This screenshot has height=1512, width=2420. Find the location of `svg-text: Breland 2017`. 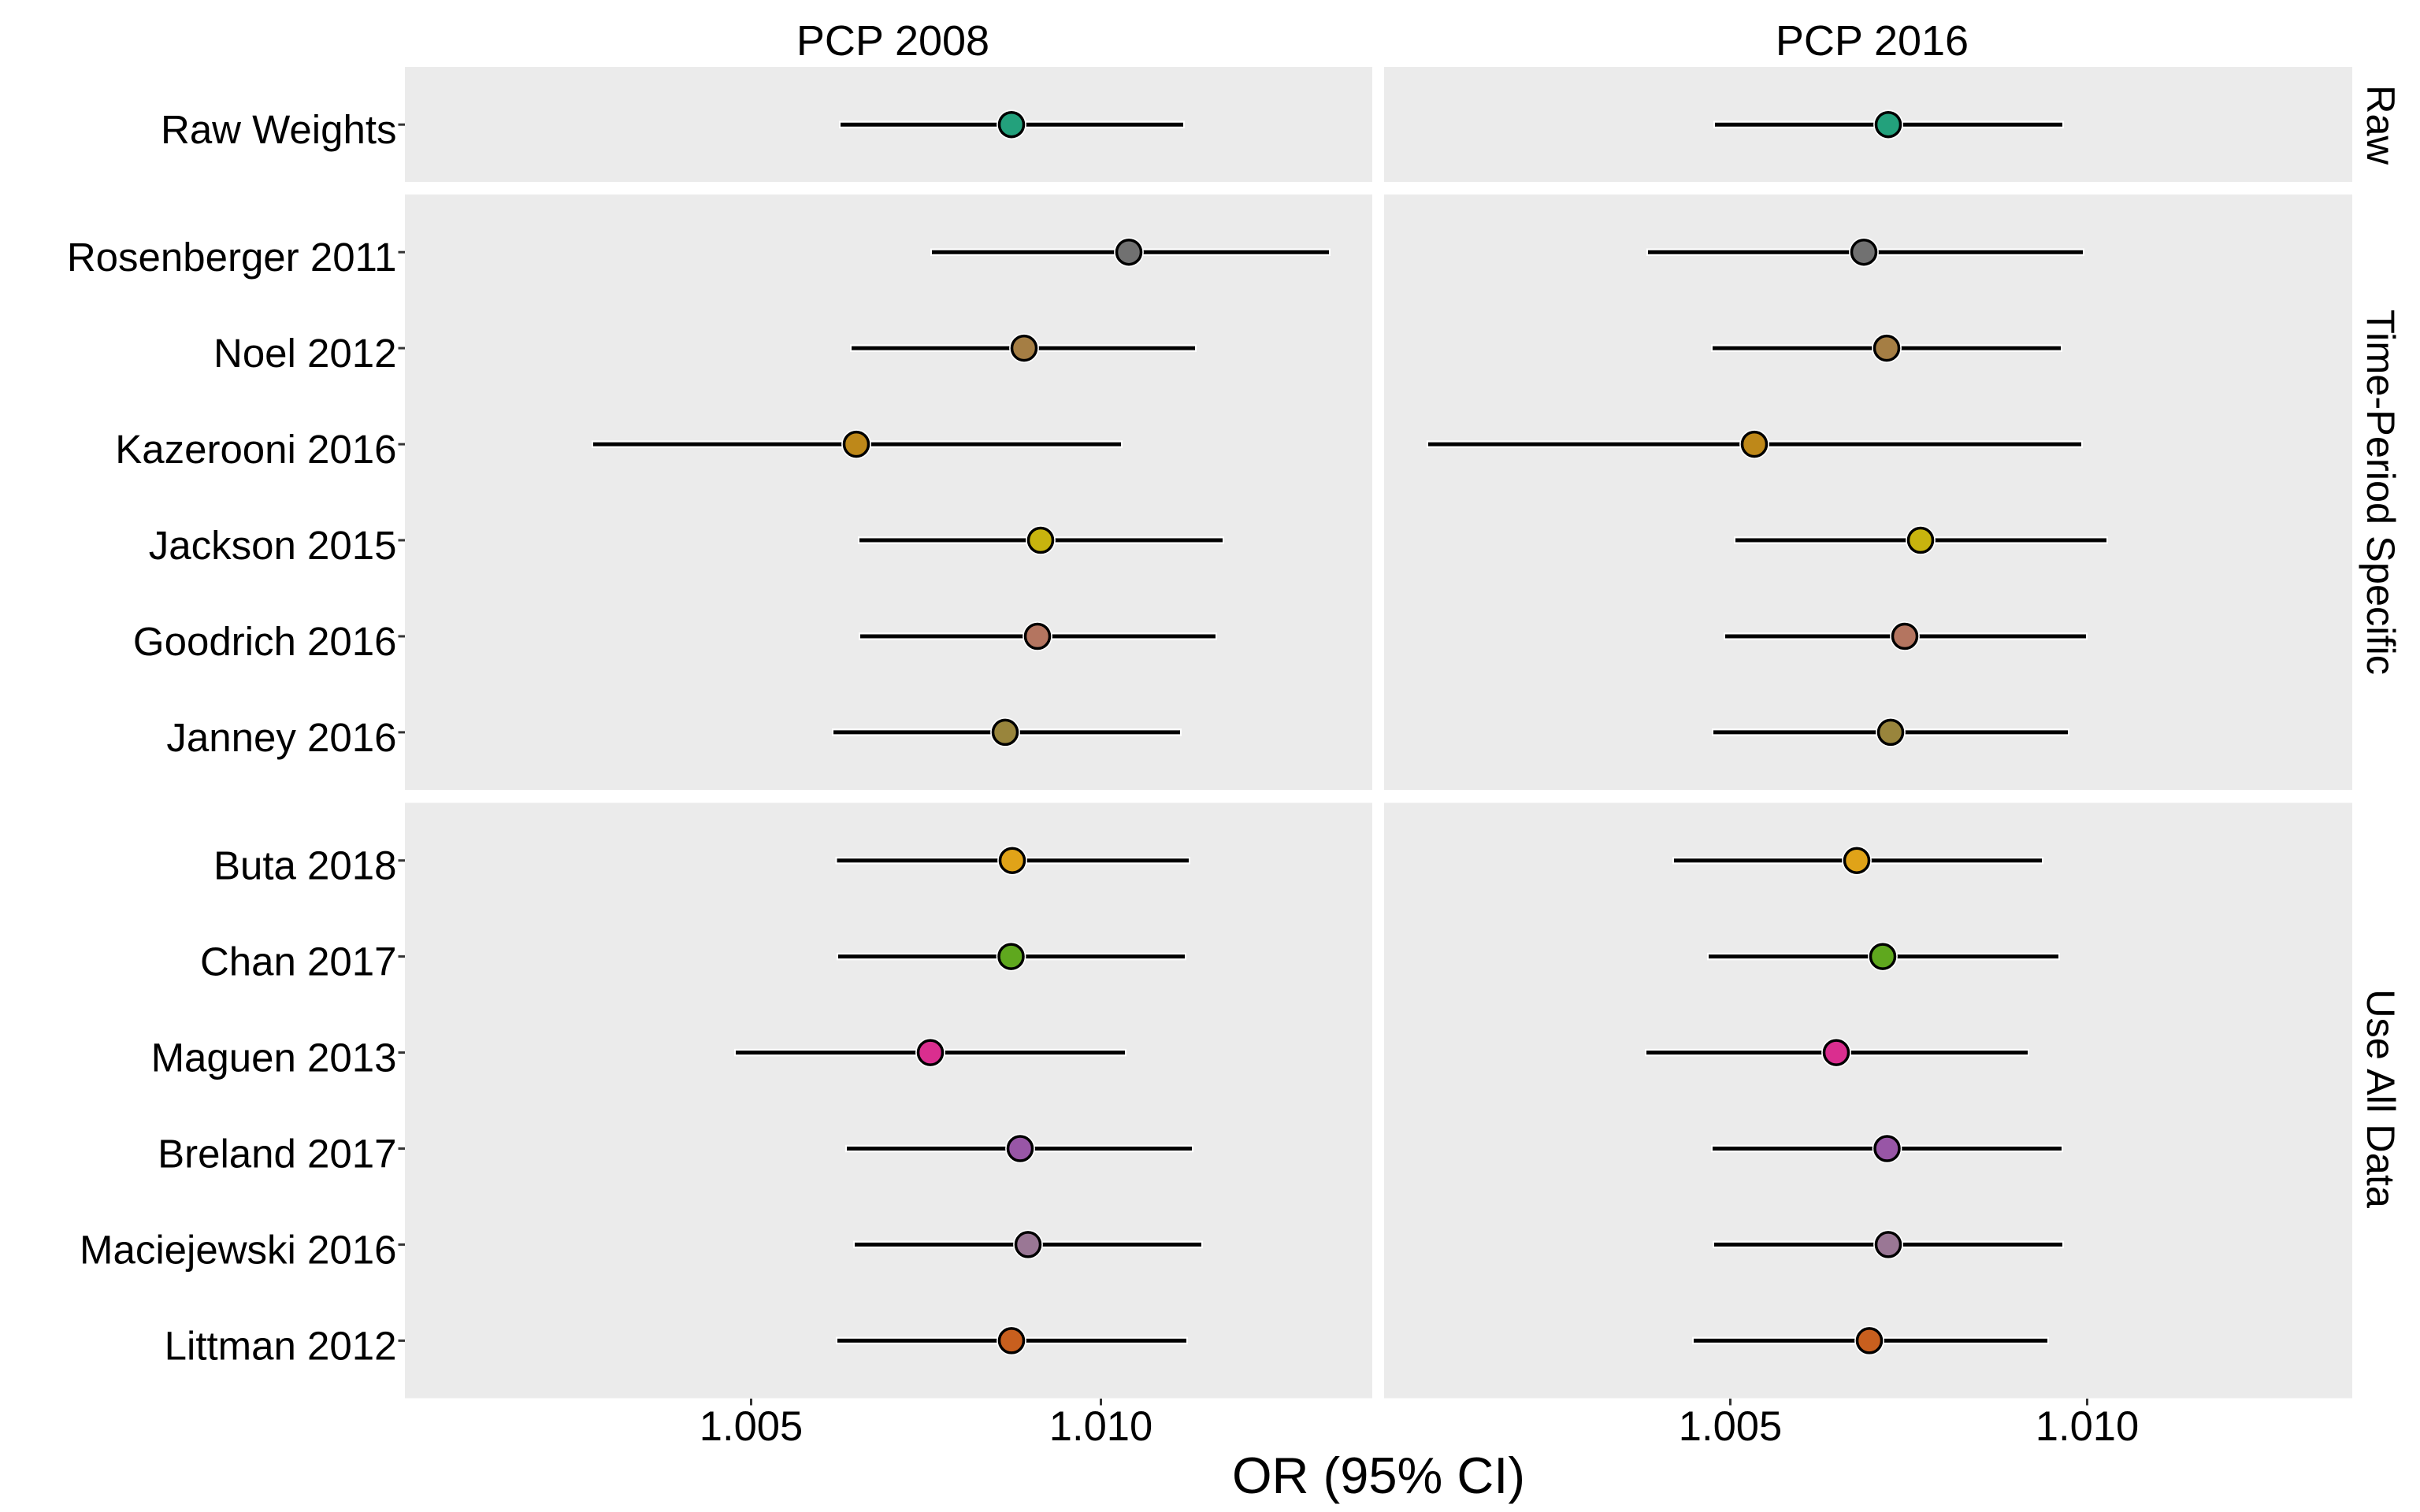

svg-text: Breland 2017 is located at coordinates (277, 1154).